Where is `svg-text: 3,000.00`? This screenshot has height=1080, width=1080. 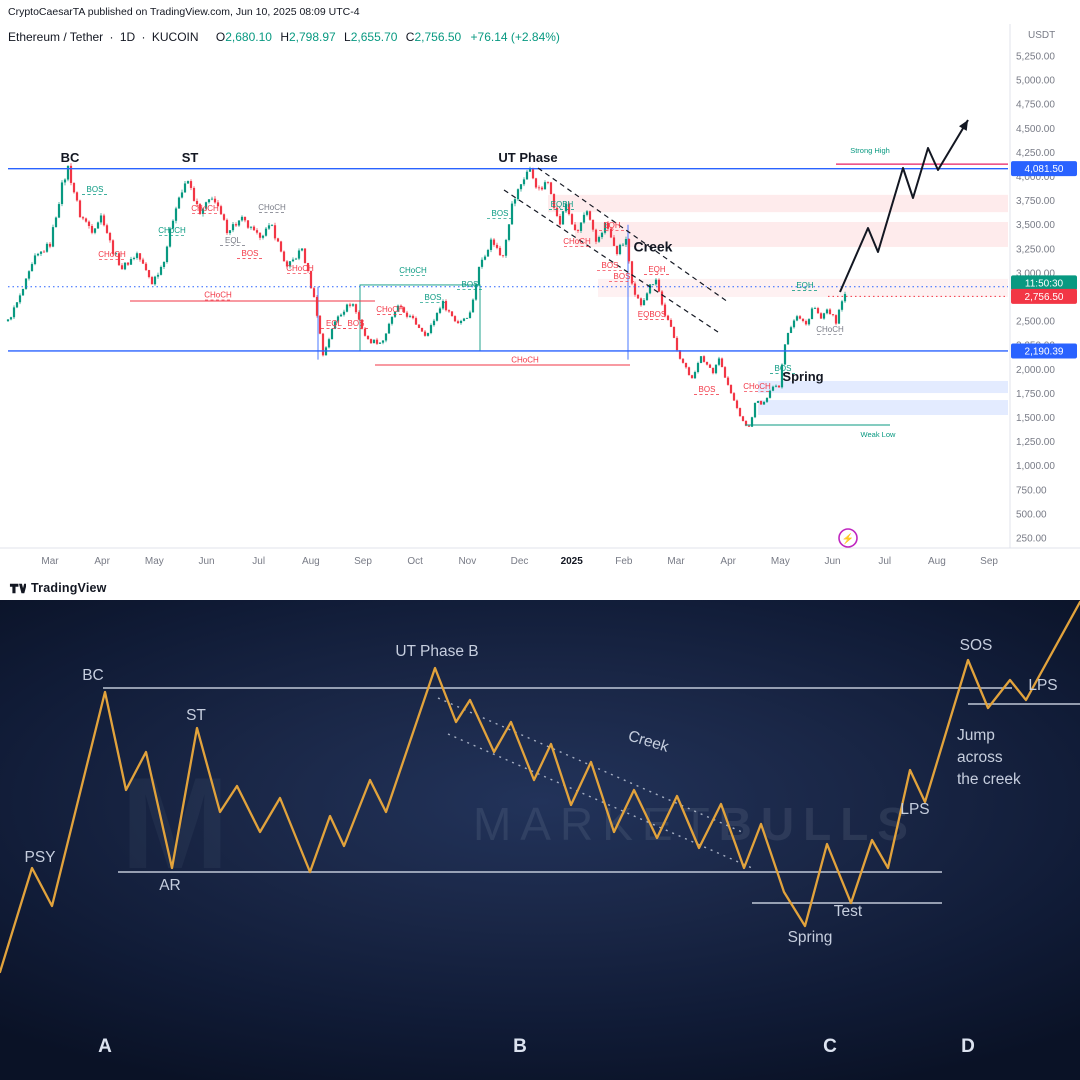
svg-text: 3,000.00 is located at coordinates (1035, 273).